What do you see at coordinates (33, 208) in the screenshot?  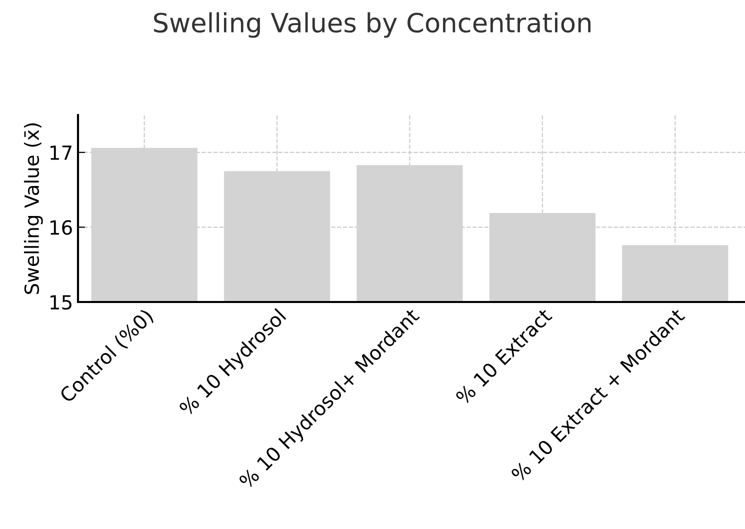 I see `y-axis-title: Swelling Value (x̄)` at bounding box center [33, 208].